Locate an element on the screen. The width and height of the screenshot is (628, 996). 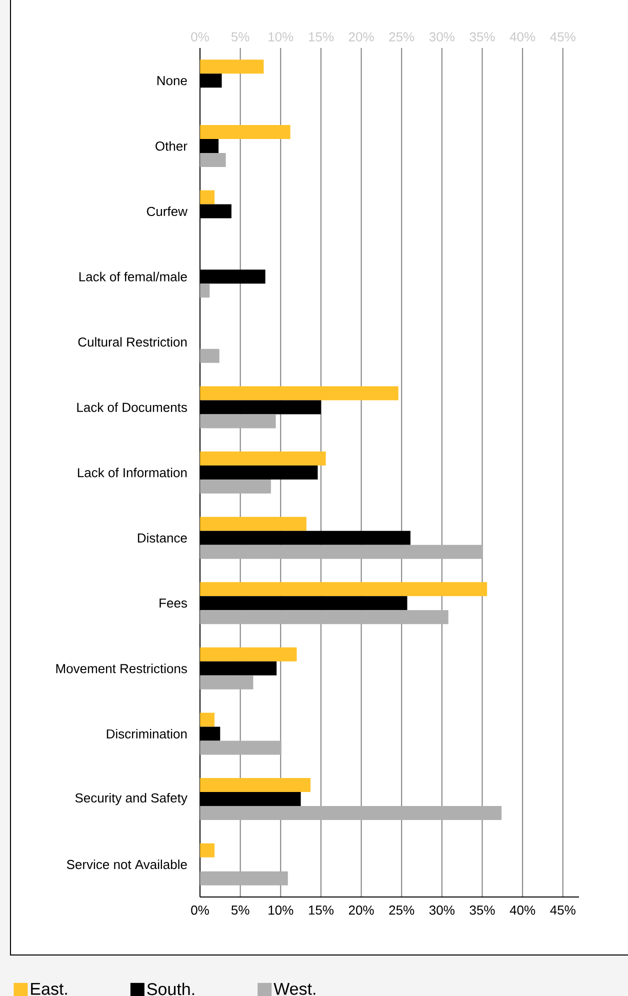
legend-label: East. is located at coordinates (49, 989).